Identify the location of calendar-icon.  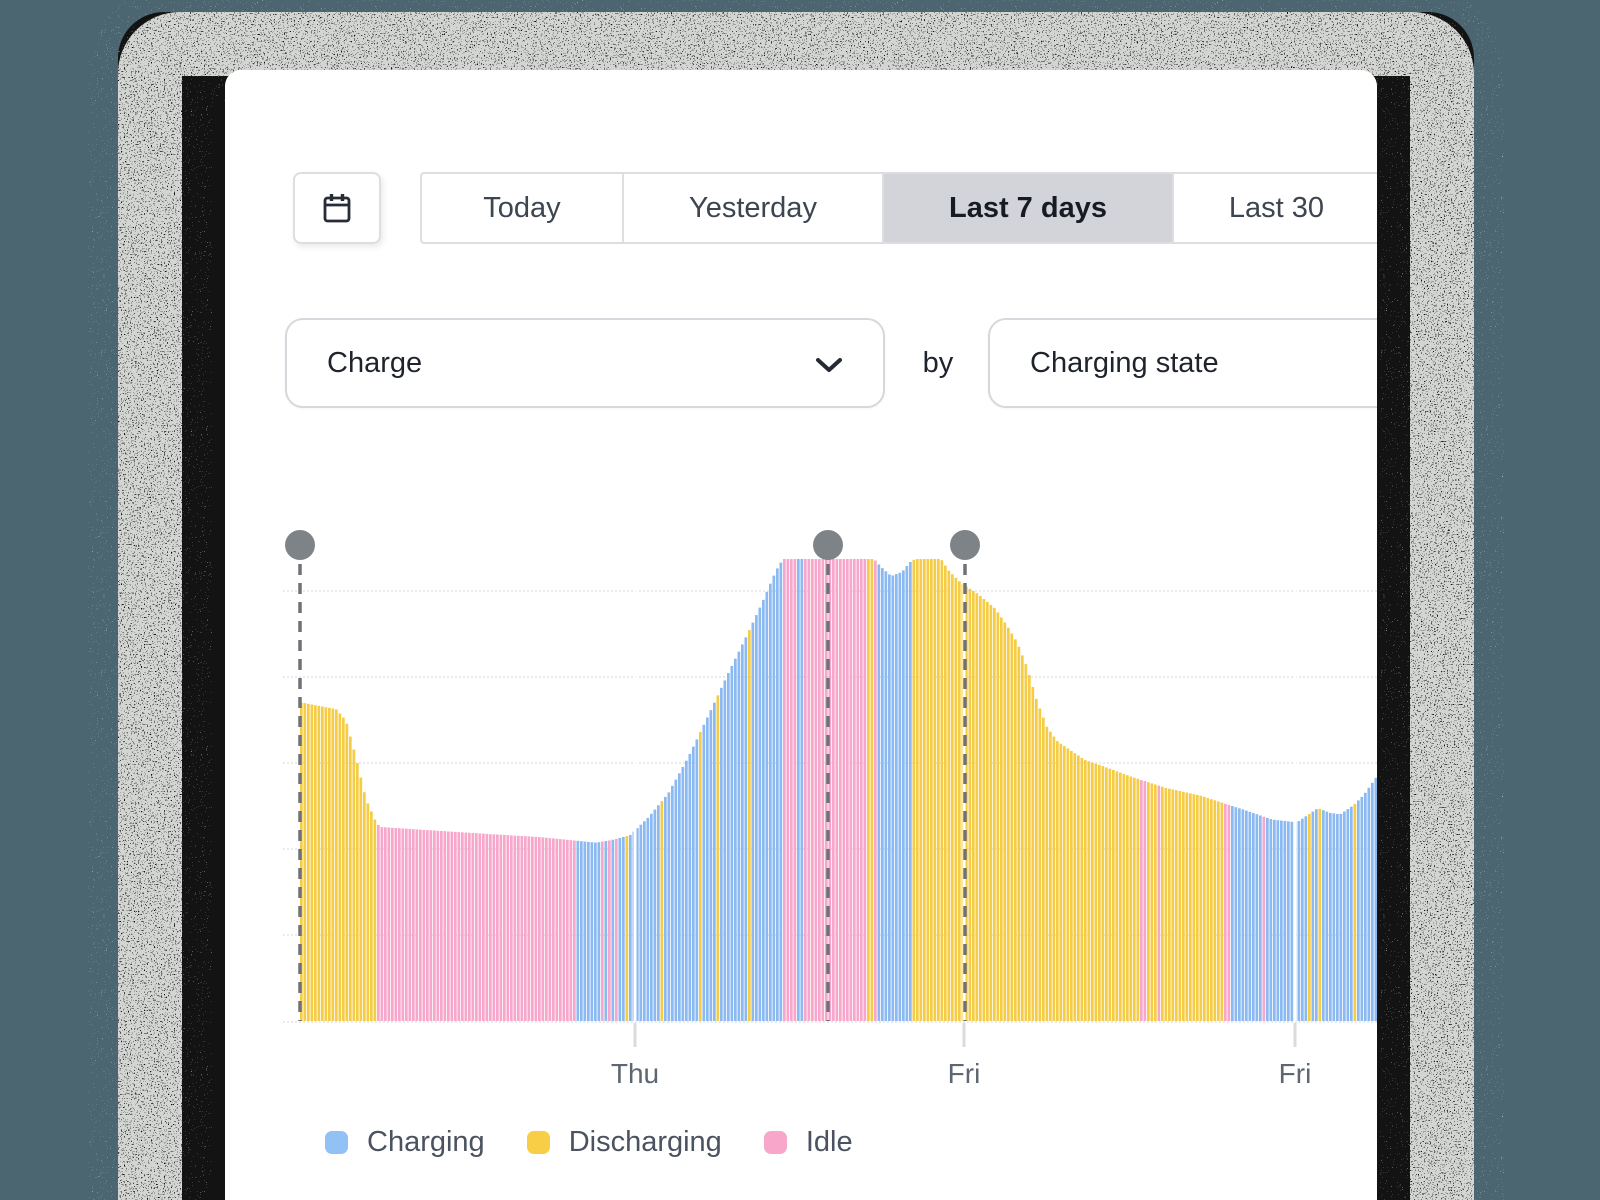
(337, 208).